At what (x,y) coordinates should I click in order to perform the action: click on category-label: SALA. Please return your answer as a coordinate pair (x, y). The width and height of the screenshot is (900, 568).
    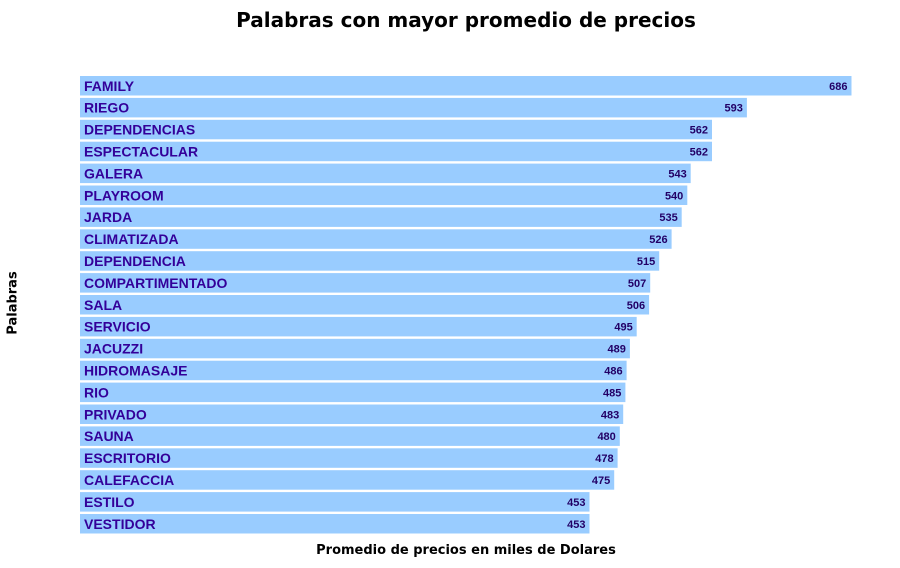
    Looking at the image, I should click on (103, 305).